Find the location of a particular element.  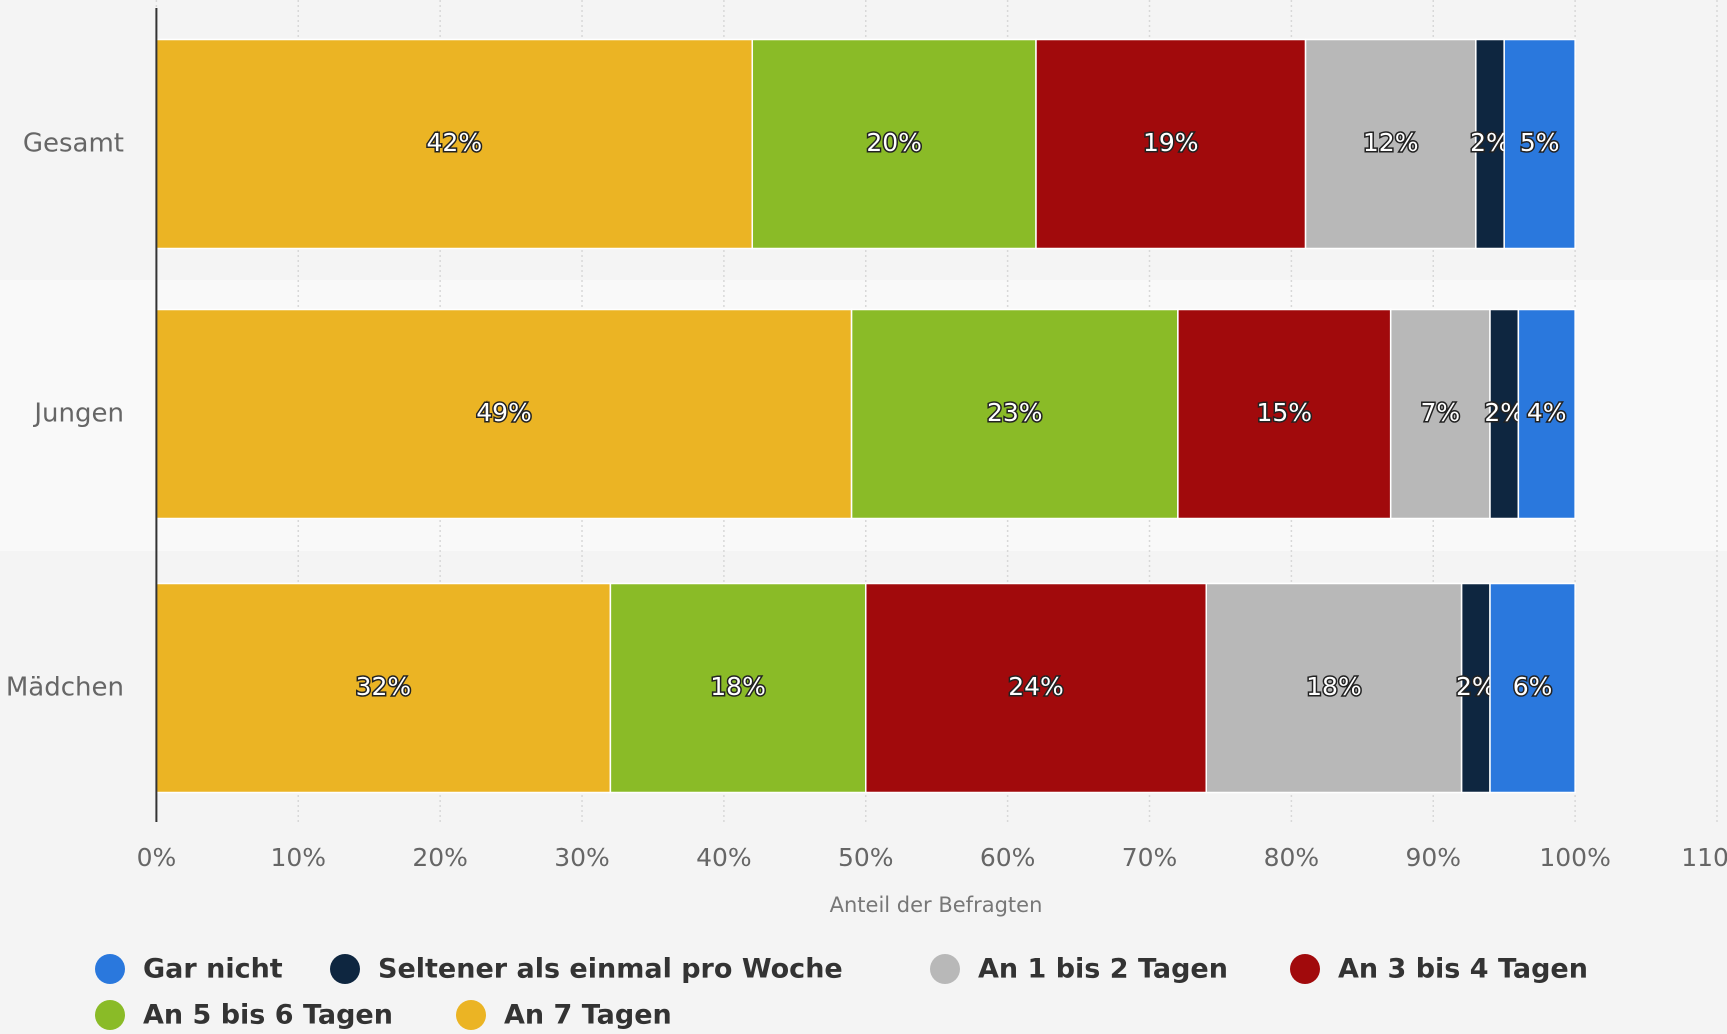

x-tick-label: 90% is located at coordinates (1433, 857).